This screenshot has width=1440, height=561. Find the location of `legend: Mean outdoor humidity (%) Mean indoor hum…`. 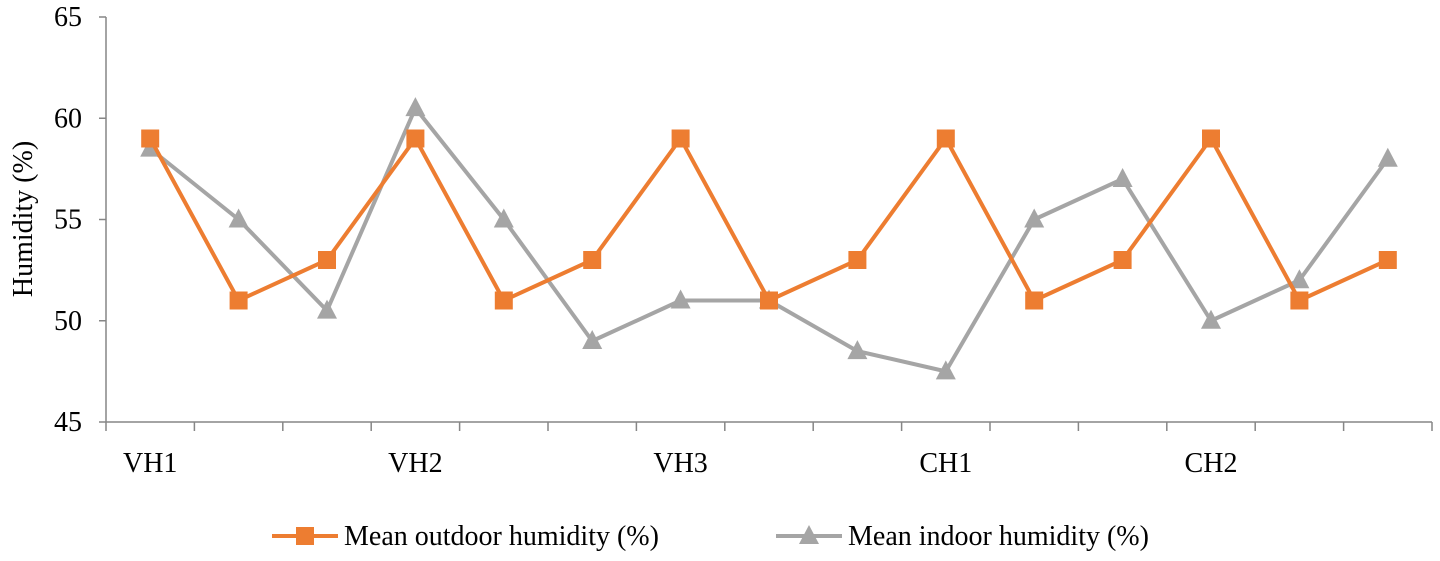

legend: Mean outdoor humidity (%) Mean indoor hum… is located at coordinates (710, 536).